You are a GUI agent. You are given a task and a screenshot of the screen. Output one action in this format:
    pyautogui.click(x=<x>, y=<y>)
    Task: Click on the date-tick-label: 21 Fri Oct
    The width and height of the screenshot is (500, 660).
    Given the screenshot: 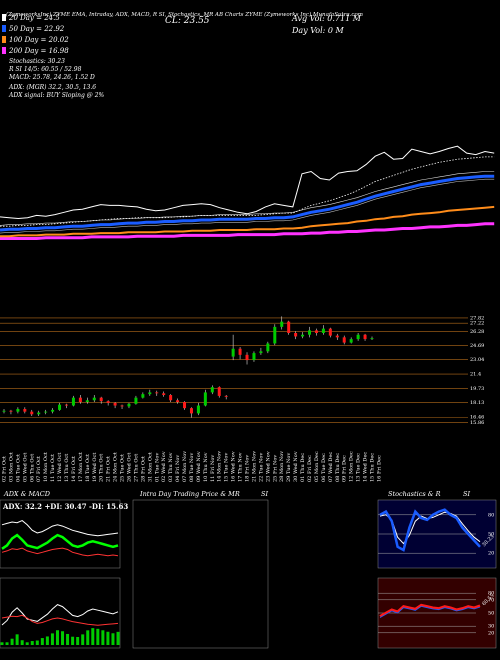 What is the action you would take?
    pyautogui.click(x=109, y=469)
    